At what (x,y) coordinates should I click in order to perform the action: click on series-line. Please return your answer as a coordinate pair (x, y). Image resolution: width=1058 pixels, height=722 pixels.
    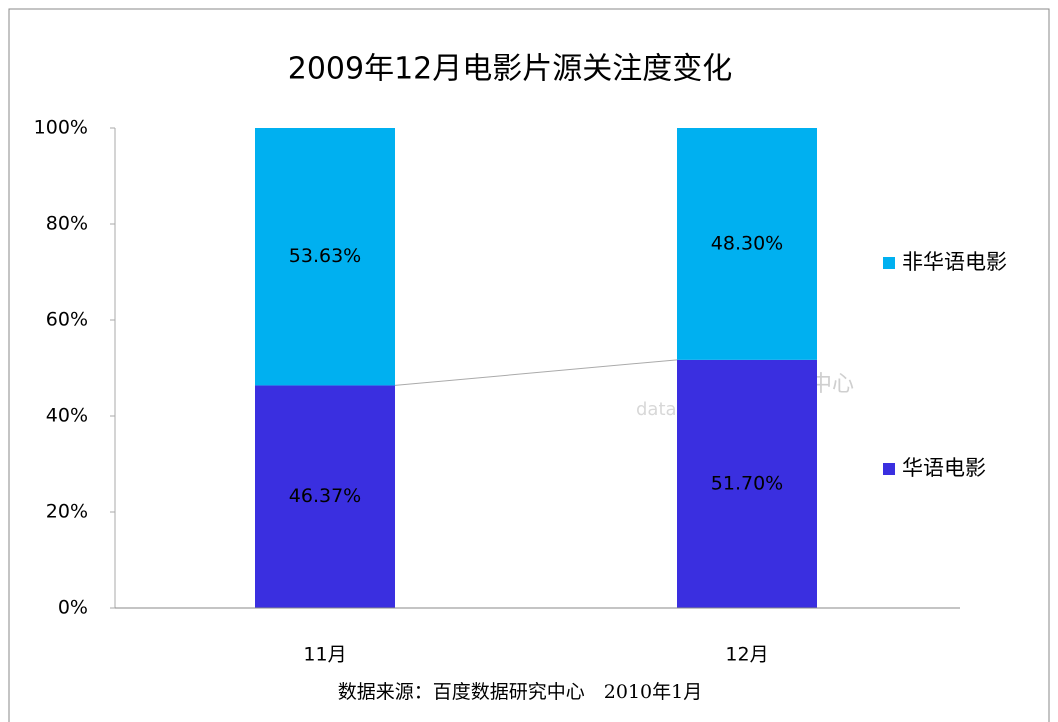
    Looking at the image, I should click on (536, 372).